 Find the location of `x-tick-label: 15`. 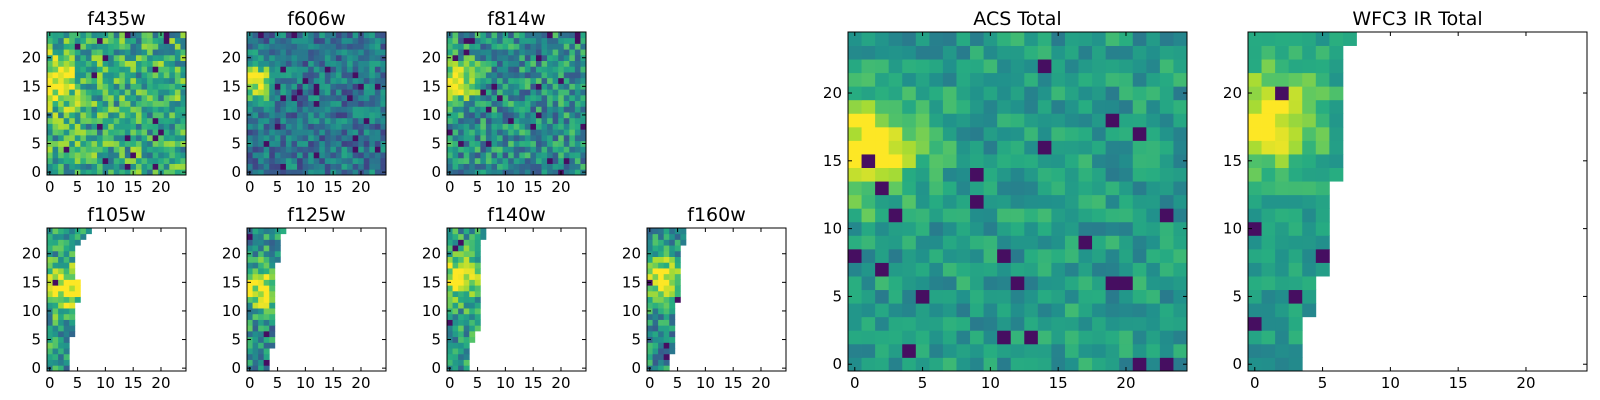

x-tick-label: 15 is located at coordinates (133, 383).